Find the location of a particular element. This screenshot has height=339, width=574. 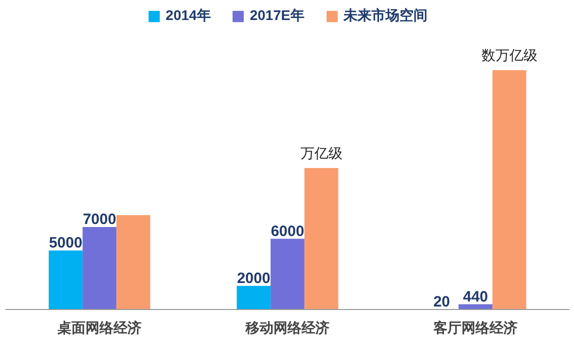

text: 数万亿级 is located at coordinates (509, 56).